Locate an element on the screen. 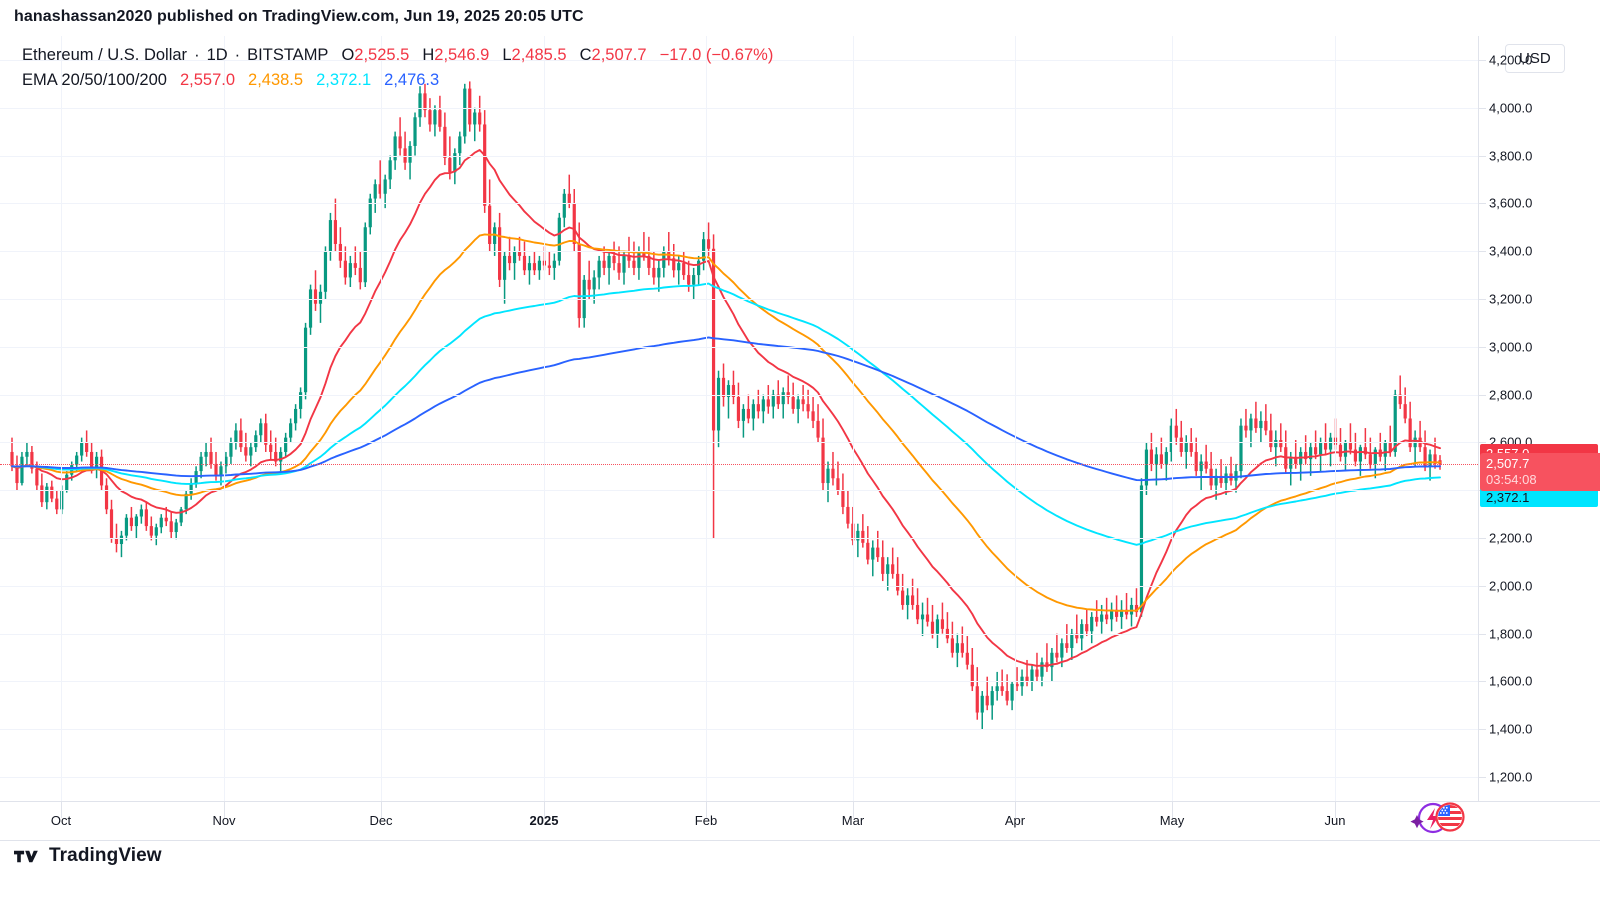  chart-badges is located at coordinates (1435, 818).